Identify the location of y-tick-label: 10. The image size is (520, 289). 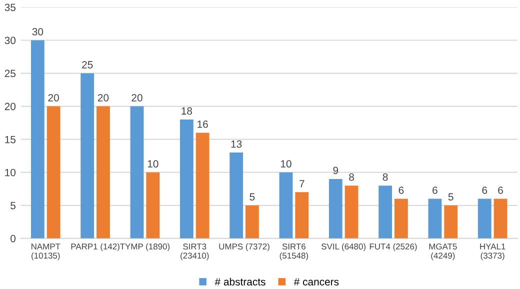
(10, 172).